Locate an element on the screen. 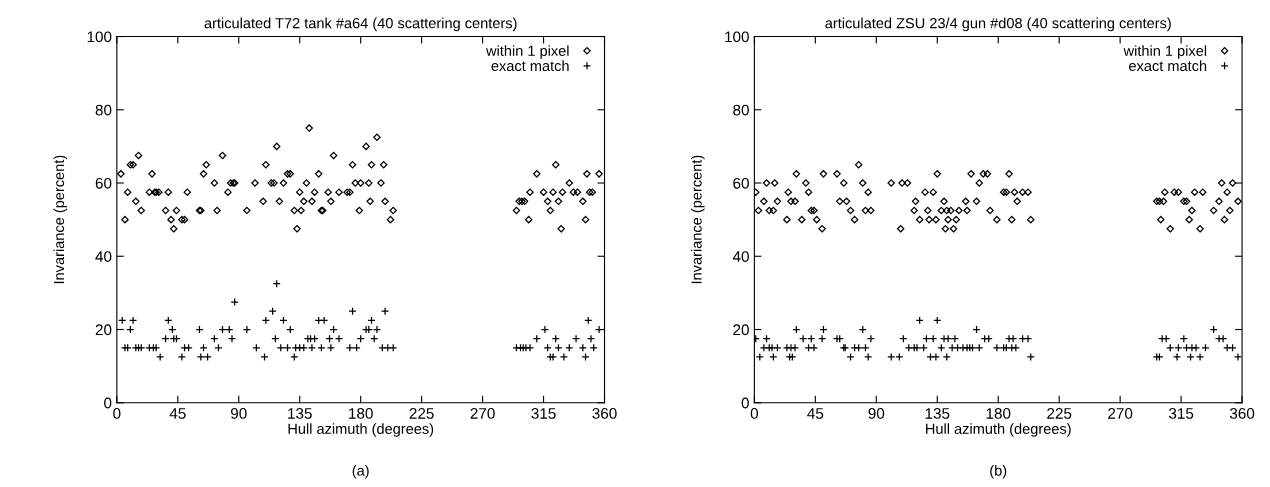 This screenshot has height=487, width=1270. text: (b) is located at coordinates (998, 472).